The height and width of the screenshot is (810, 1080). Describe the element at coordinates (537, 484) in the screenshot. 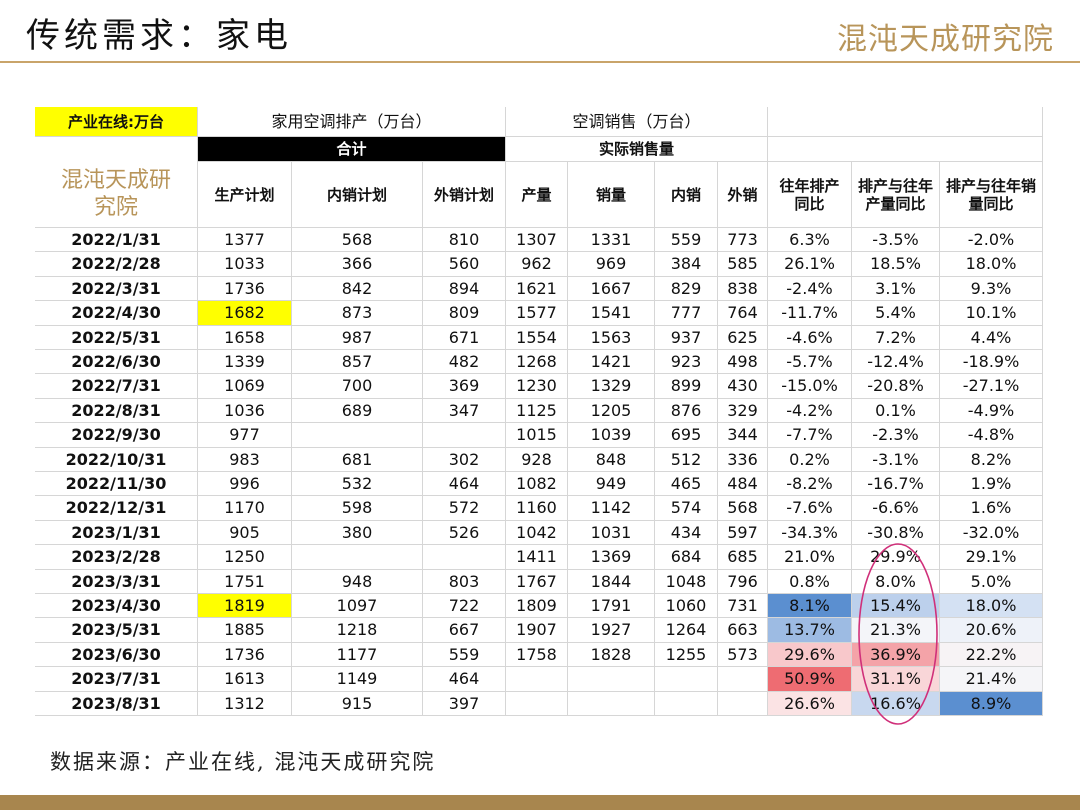

I see `table-cell: 1082` at that location.